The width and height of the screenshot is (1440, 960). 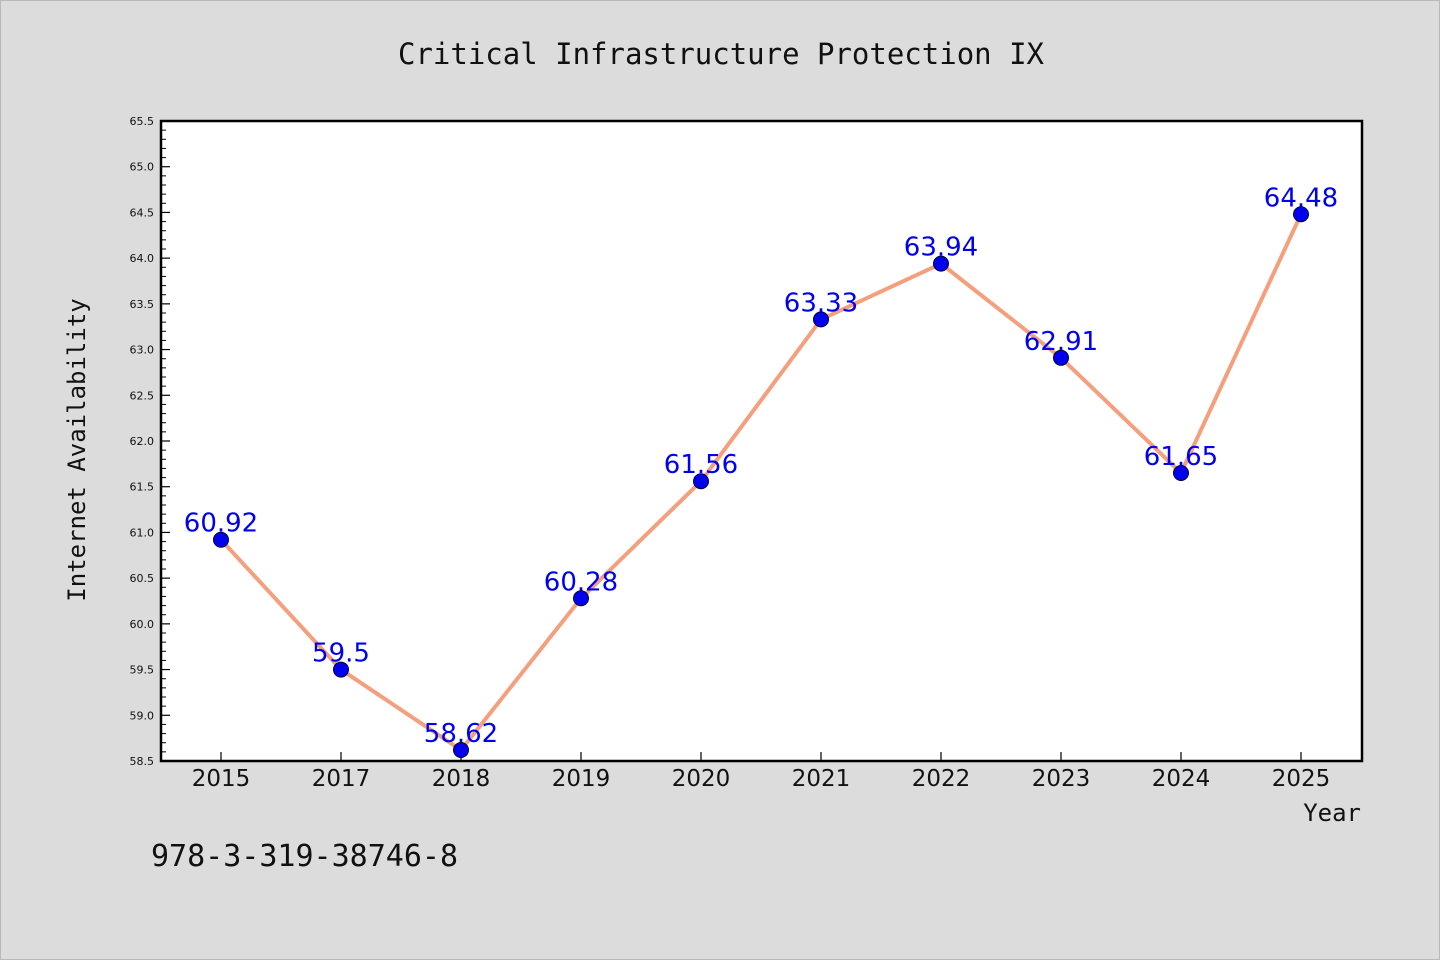 I want to click on x-tick-label: 2015, so click(x=221, y=779).